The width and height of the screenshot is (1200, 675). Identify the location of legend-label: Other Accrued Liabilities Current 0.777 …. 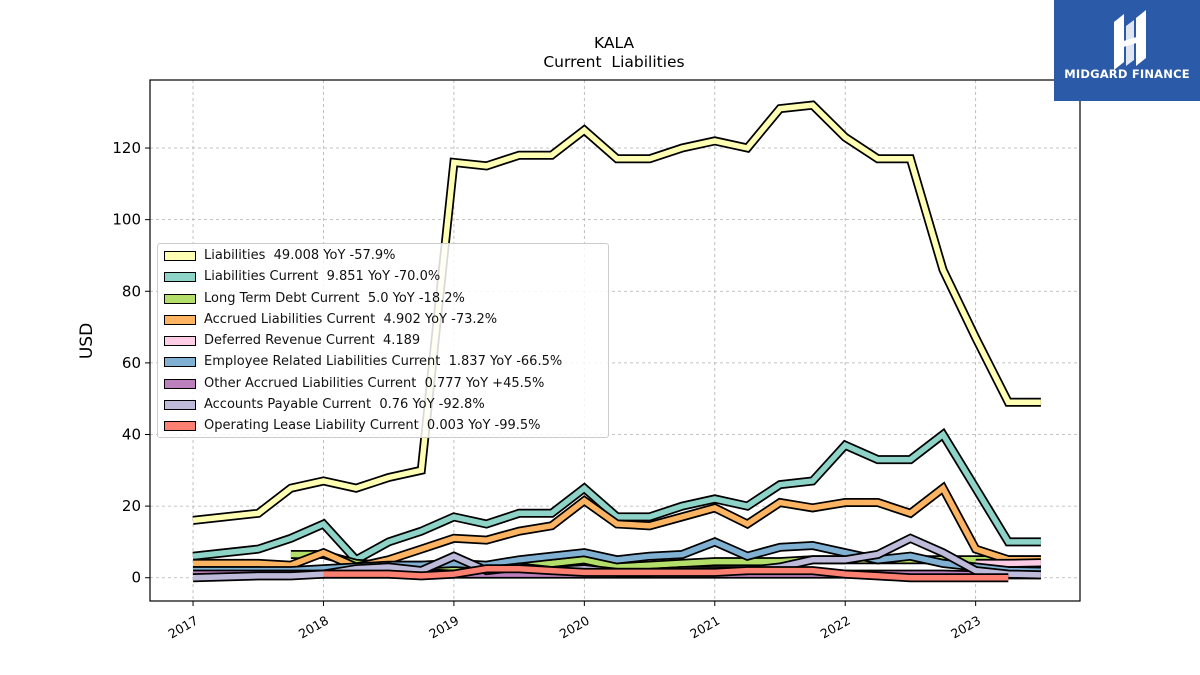
(374, 383).